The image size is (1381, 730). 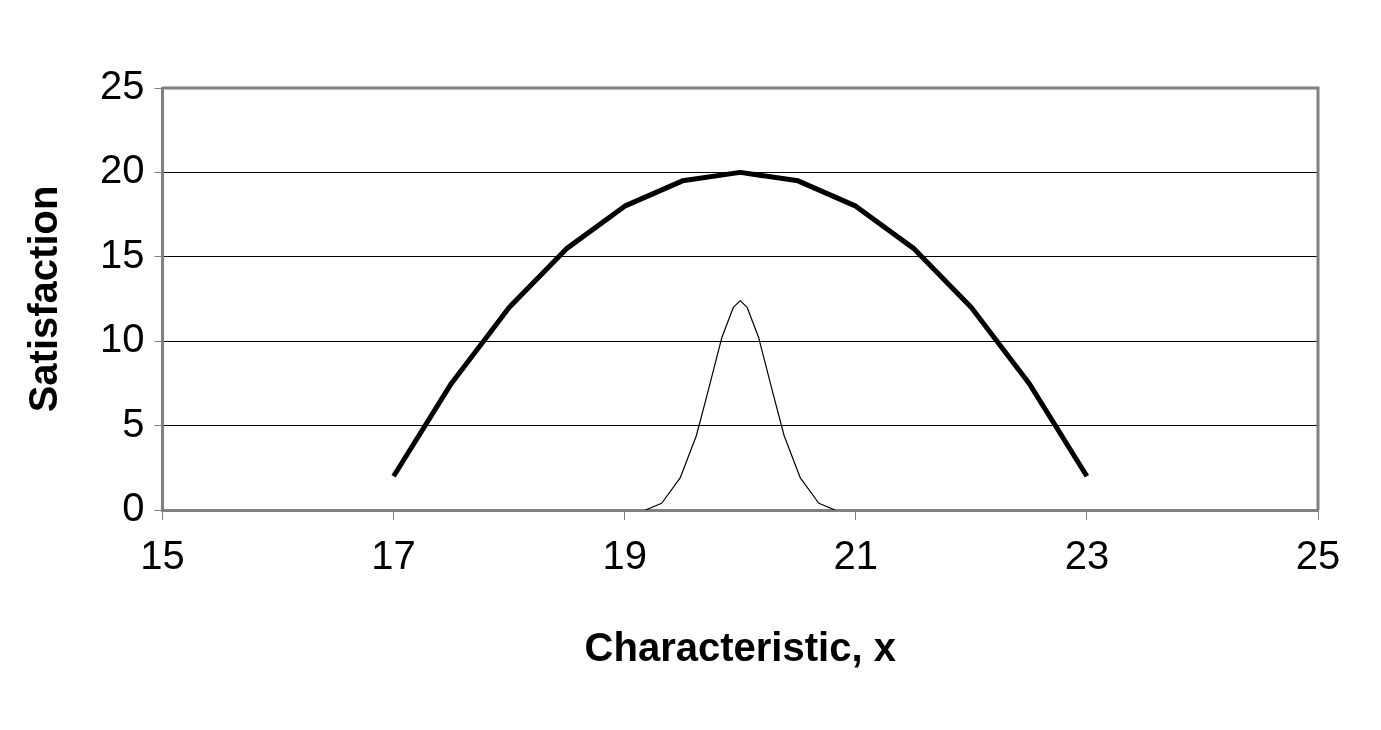 I want to click on y-tick-label: 20, so click(x=122, y=169).